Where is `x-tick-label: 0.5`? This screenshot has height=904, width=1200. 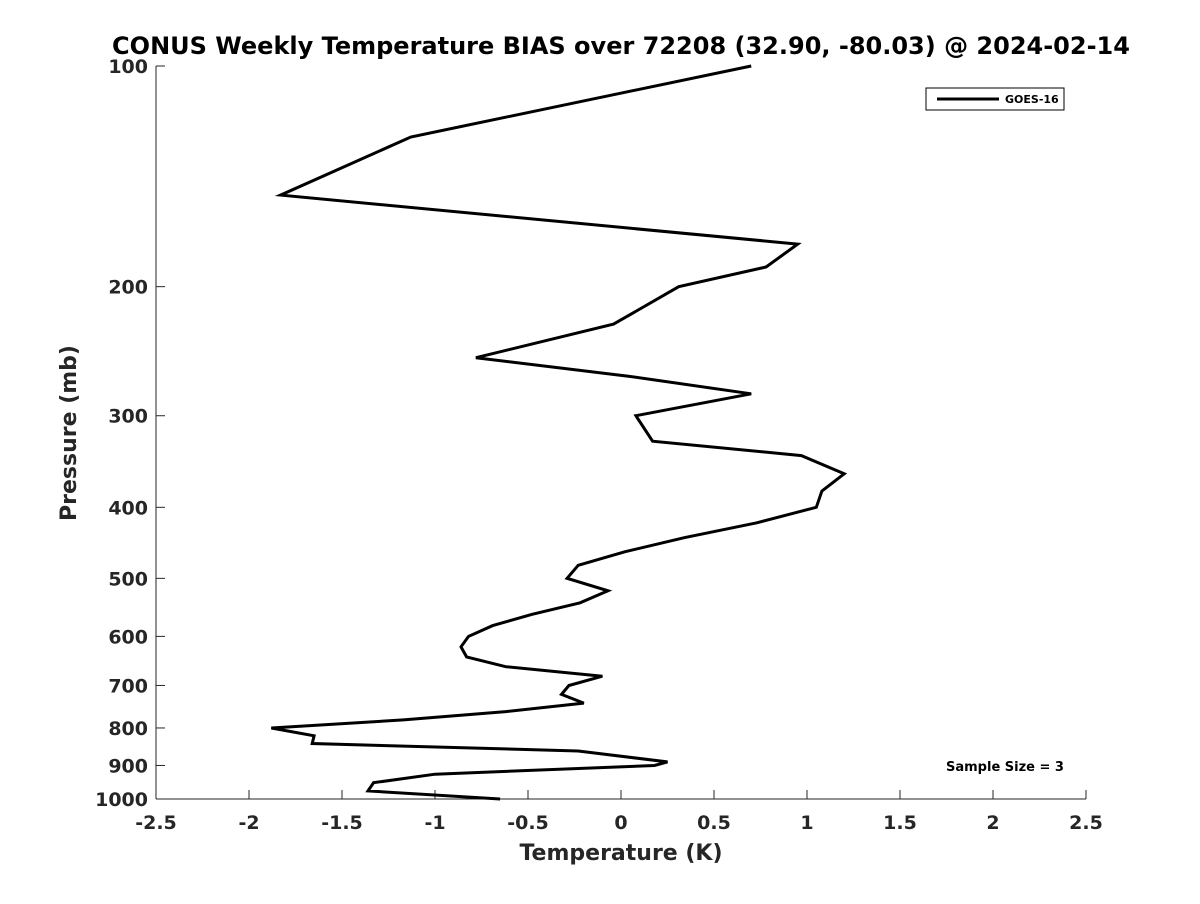 x-tick-label: 0.5 is located at coordinates (714, 823).